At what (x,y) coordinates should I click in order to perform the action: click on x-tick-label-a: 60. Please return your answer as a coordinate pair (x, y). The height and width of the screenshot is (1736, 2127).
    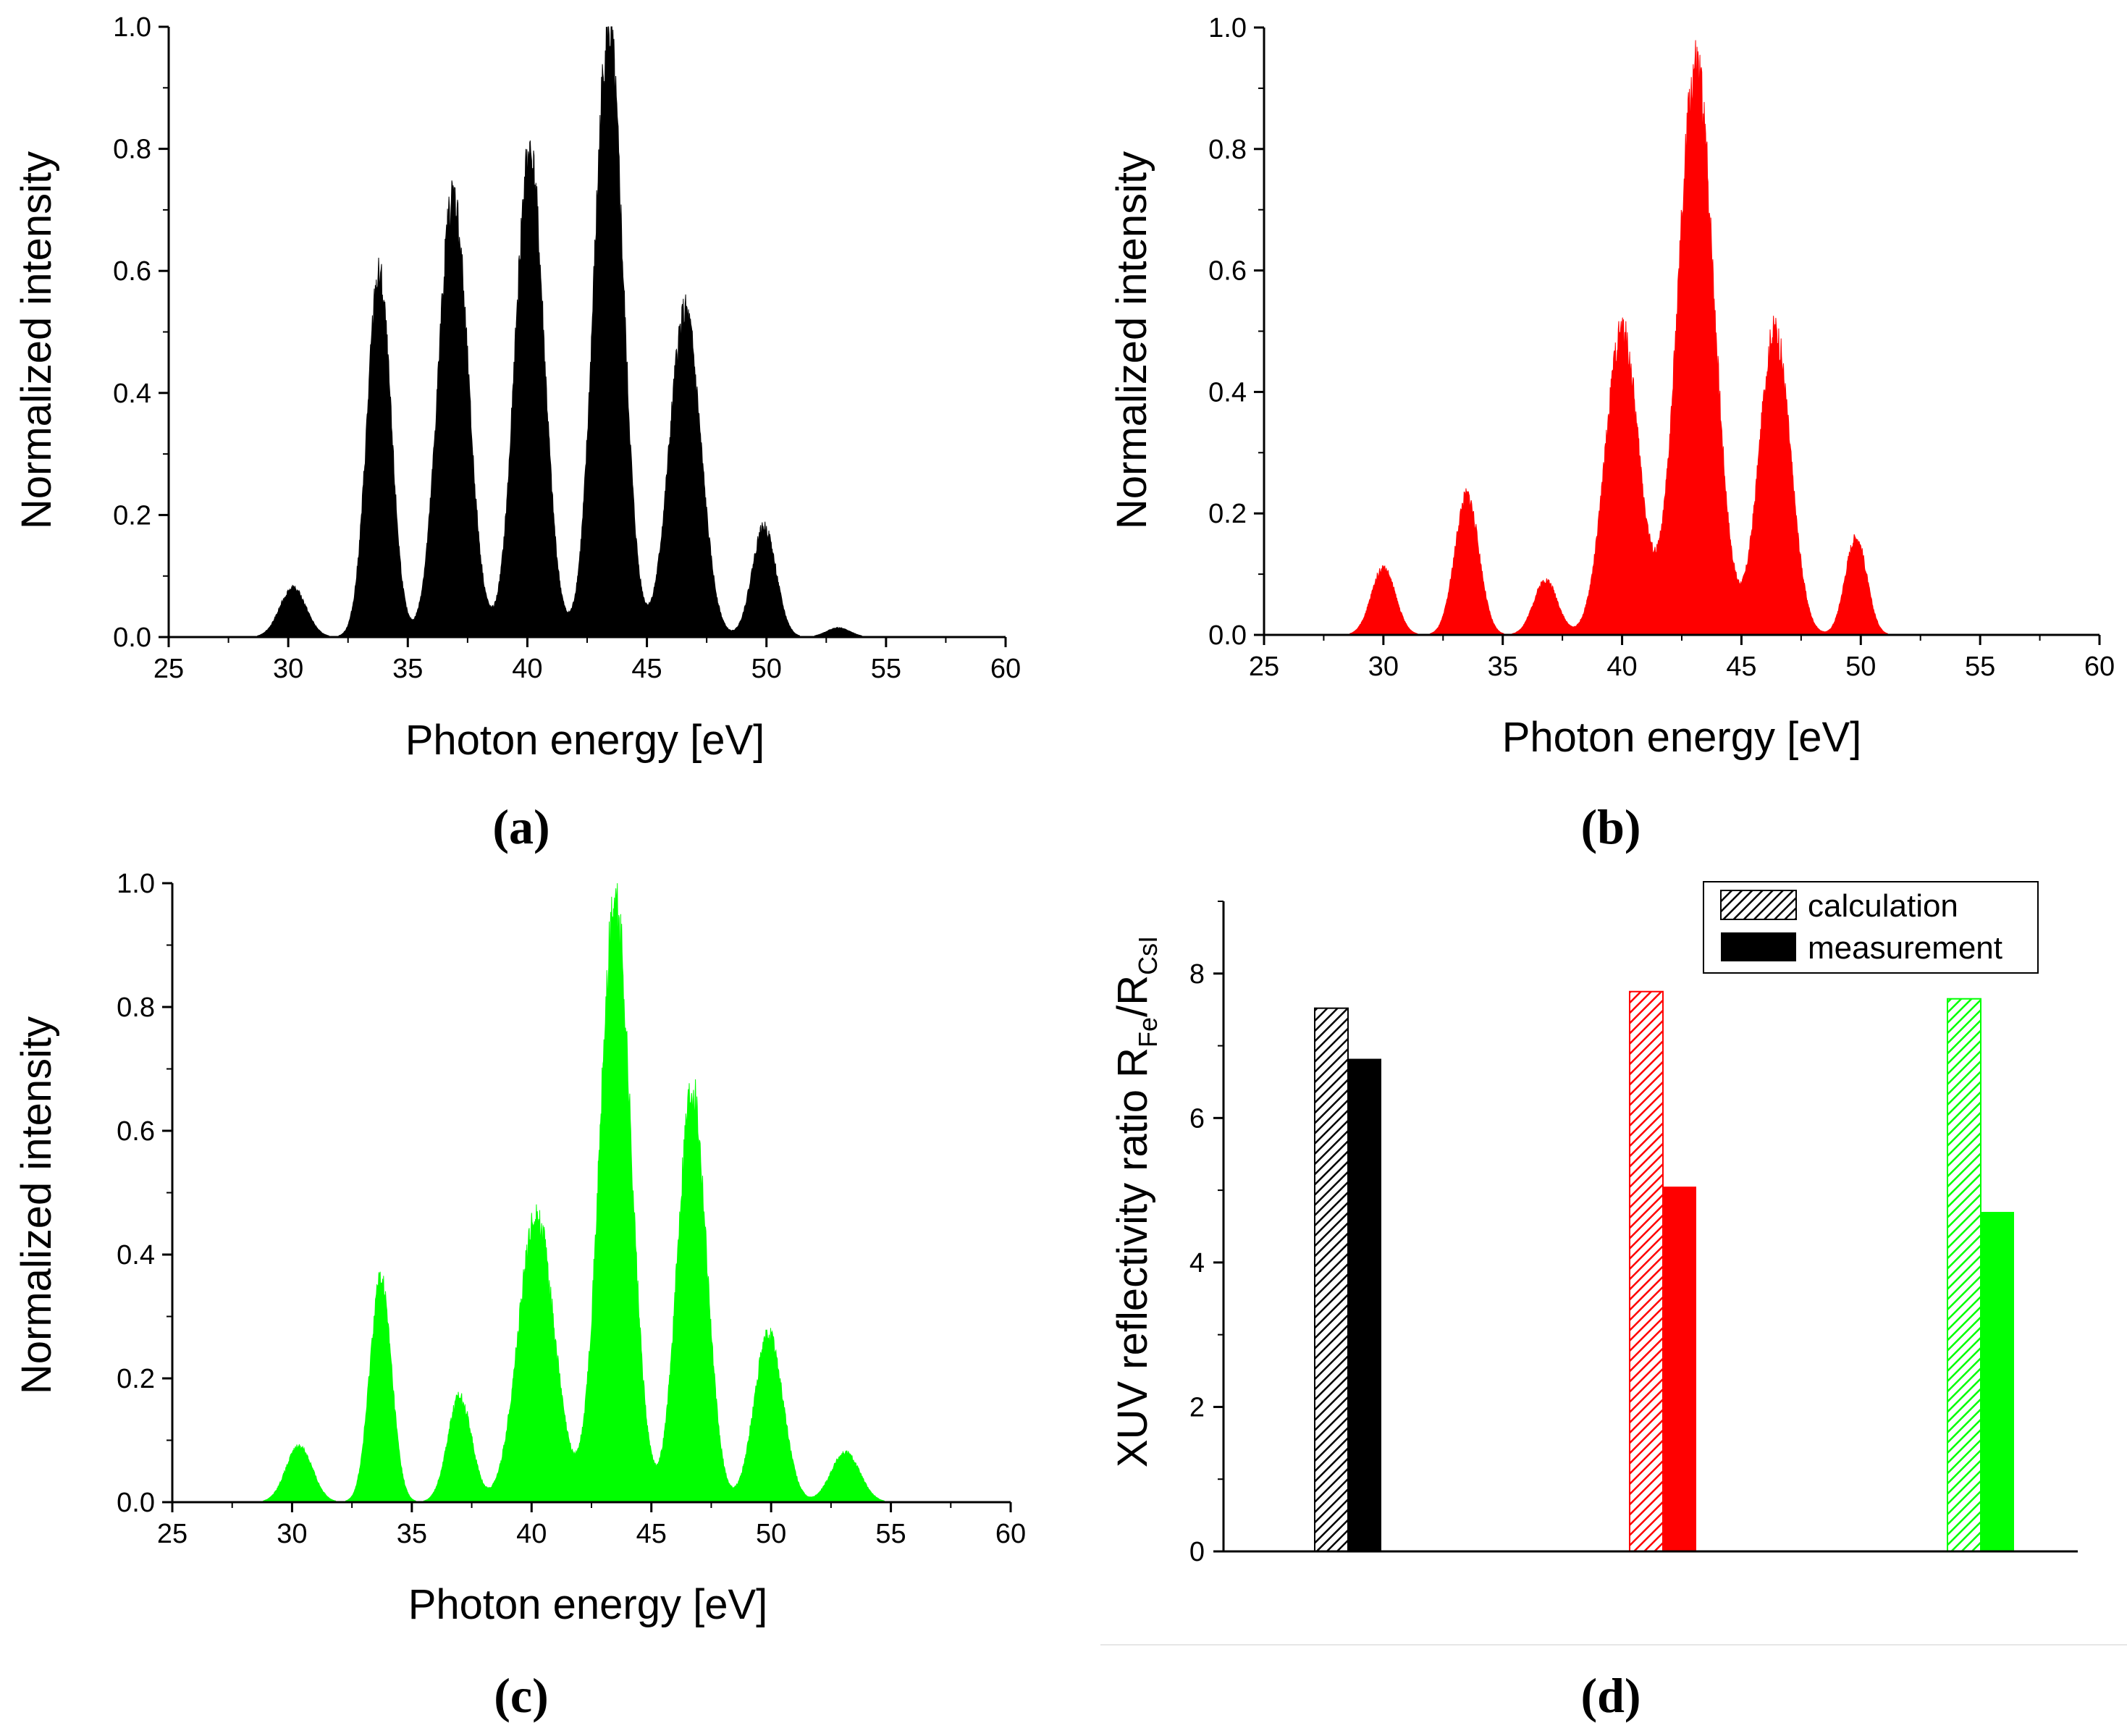
    Looking at the image, I should click on (1005, 669).